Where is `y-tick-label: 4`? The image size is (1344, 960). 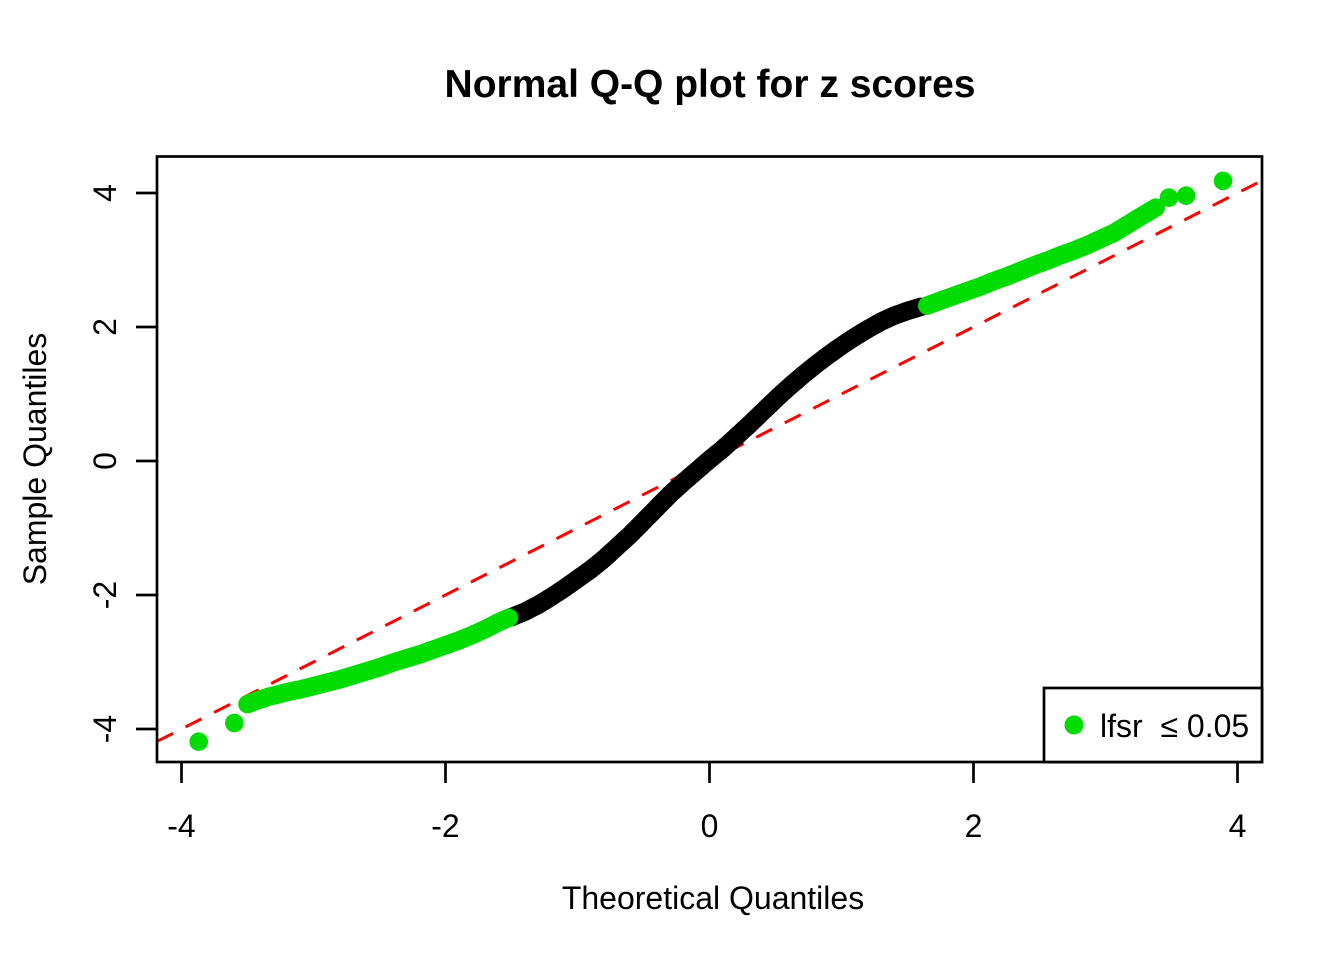
y-tick-label: 4 is located at coordinates (105, 193).